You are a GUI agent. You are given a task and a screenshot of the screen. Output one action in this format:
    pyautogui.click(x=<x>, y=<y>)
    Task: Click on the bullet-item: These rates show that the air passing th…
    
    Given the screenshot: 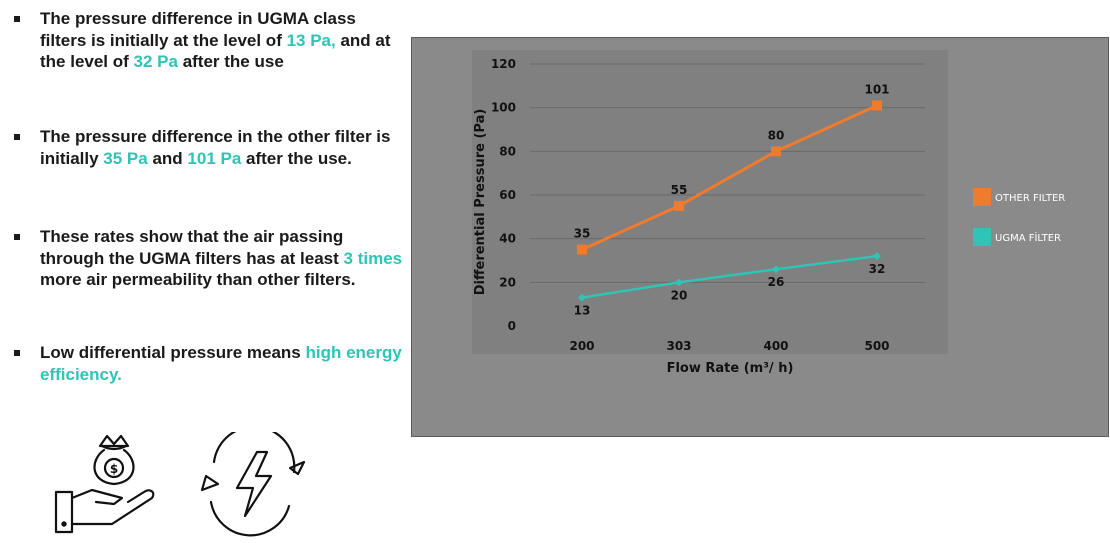 What is the action you would take?
    pyautogui.click(x=209, y=258)
    